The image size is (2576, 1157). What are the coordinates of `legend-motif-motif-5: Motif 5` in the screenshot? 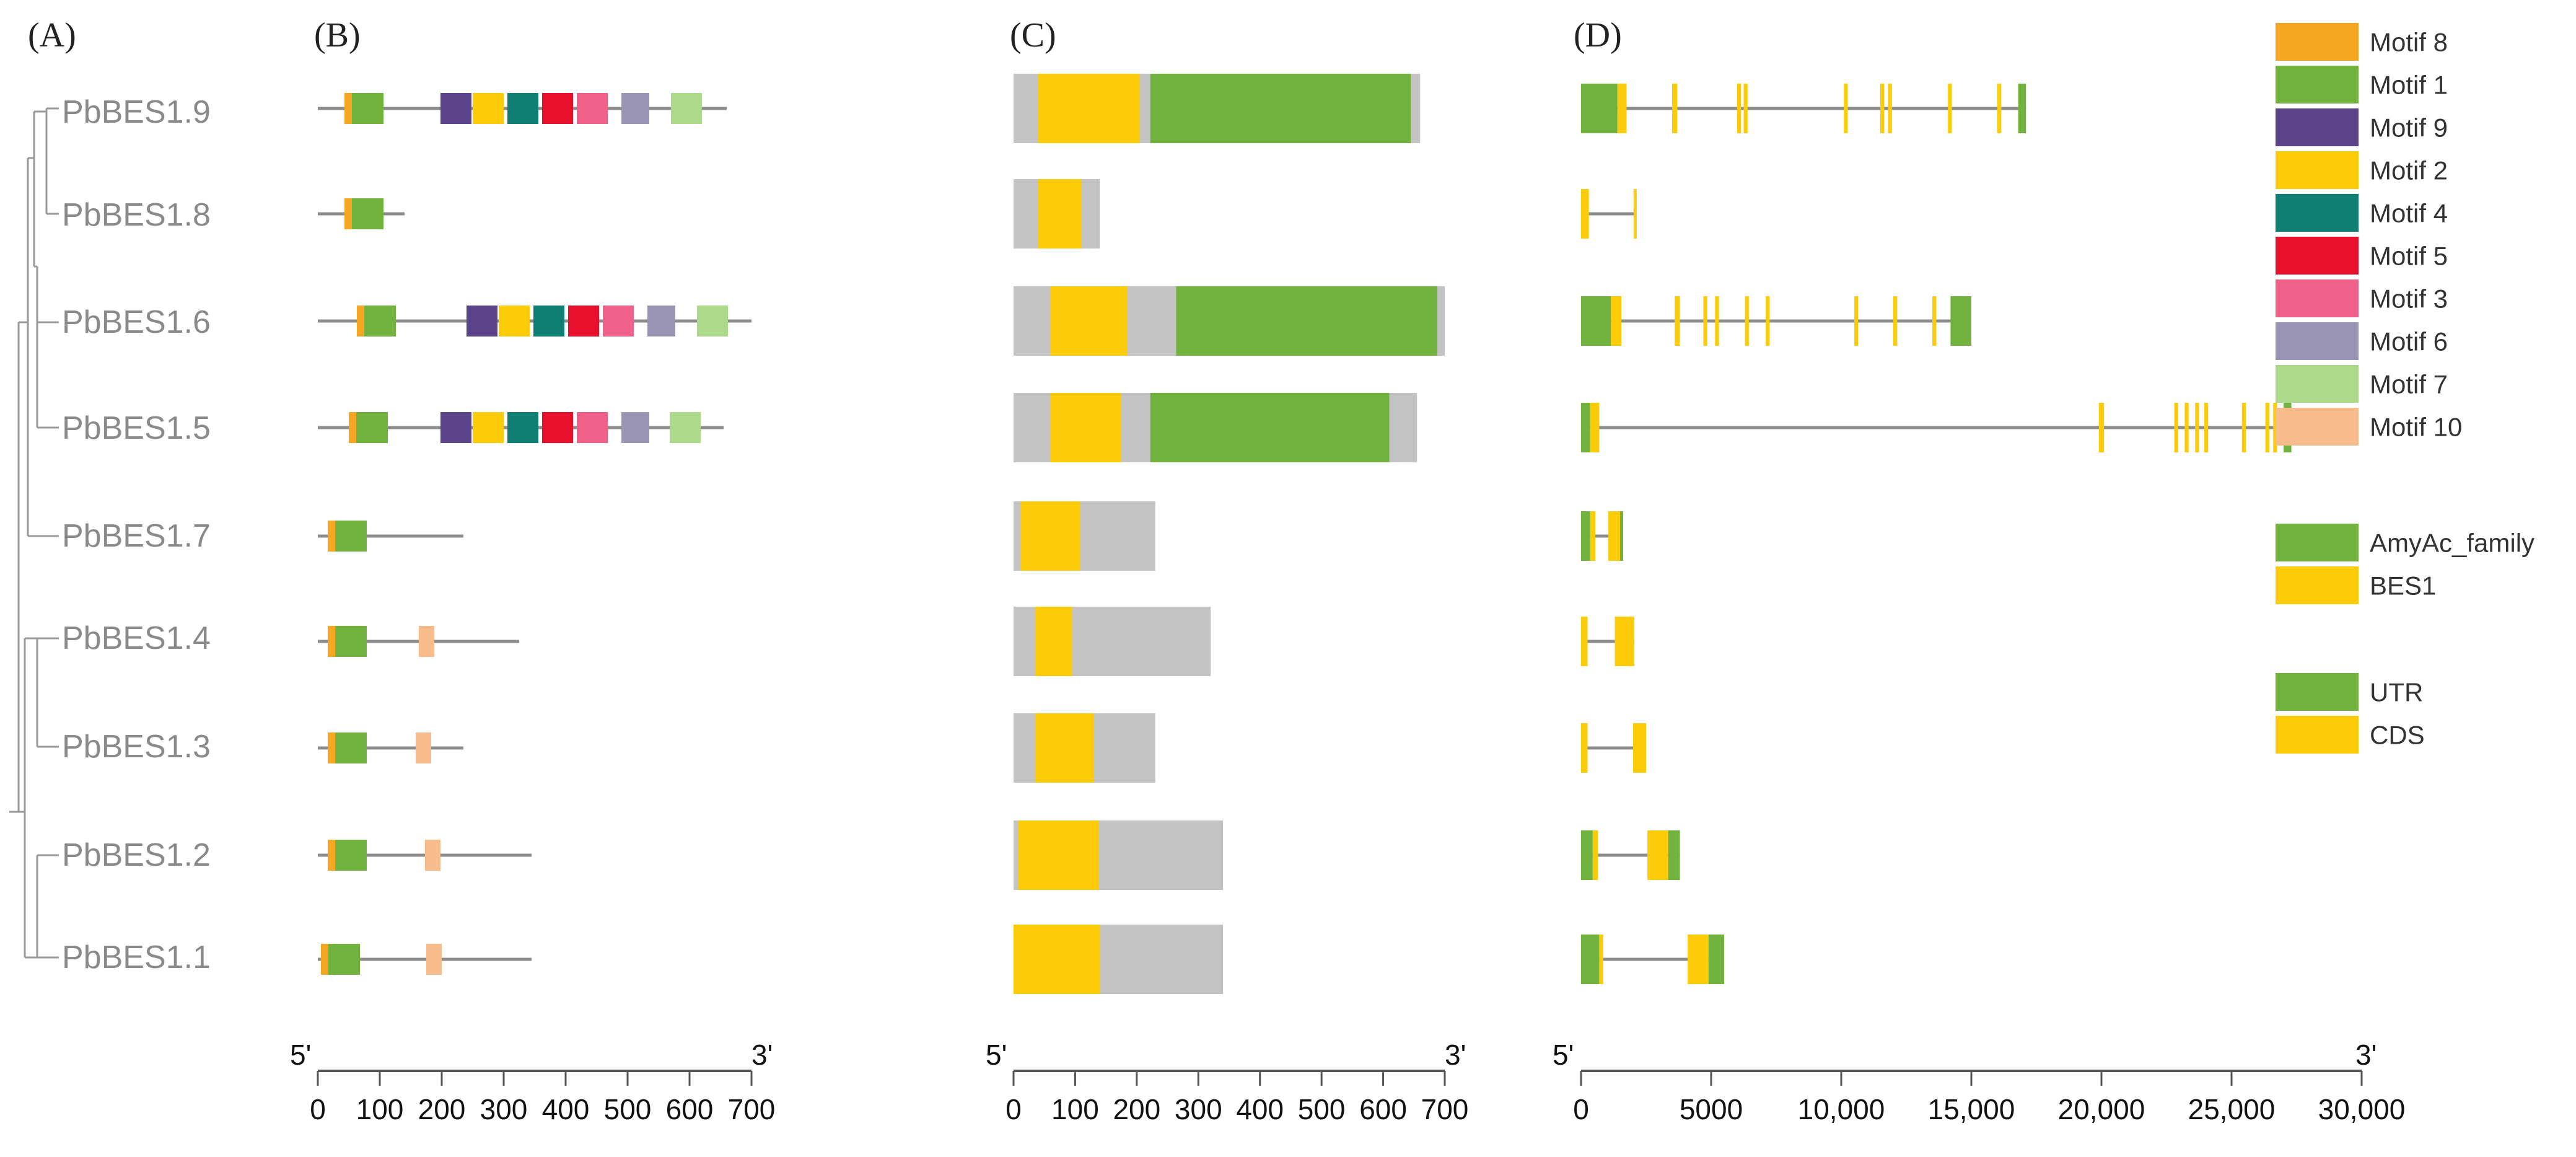 It's located at (2362, 256).